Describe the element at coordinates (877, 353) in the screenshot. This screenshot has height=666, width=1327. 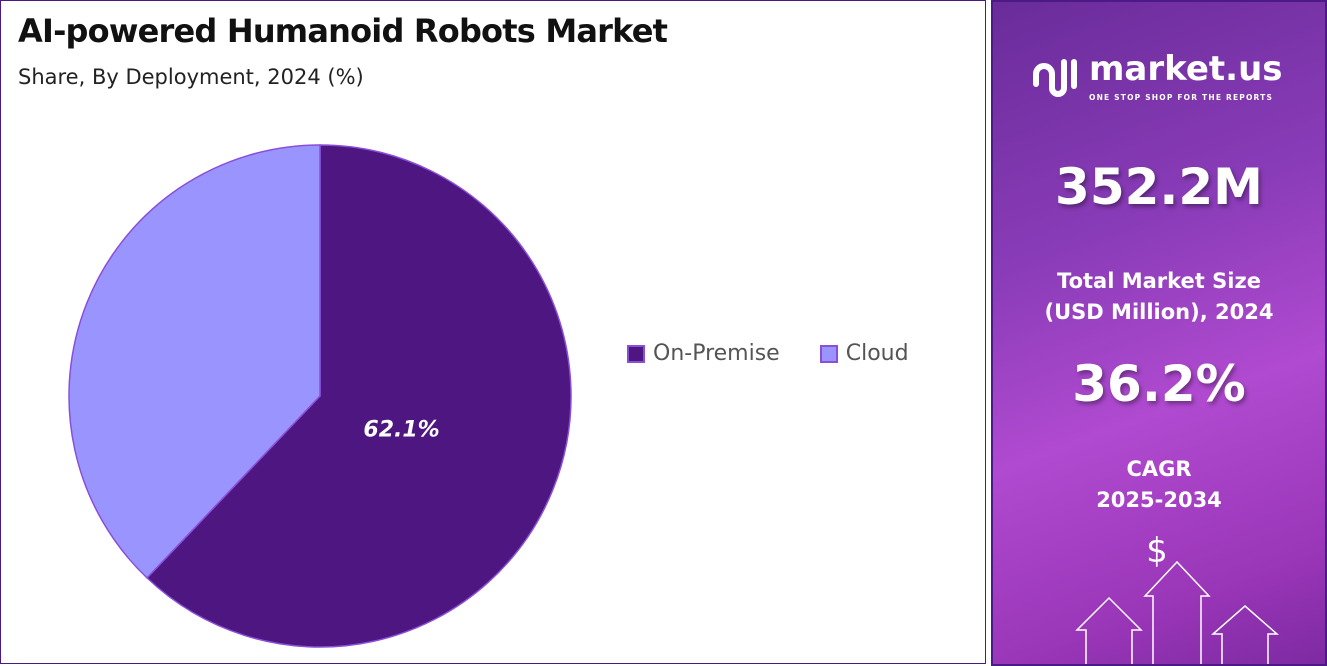
I see `legend-label: Cloud` at that location.